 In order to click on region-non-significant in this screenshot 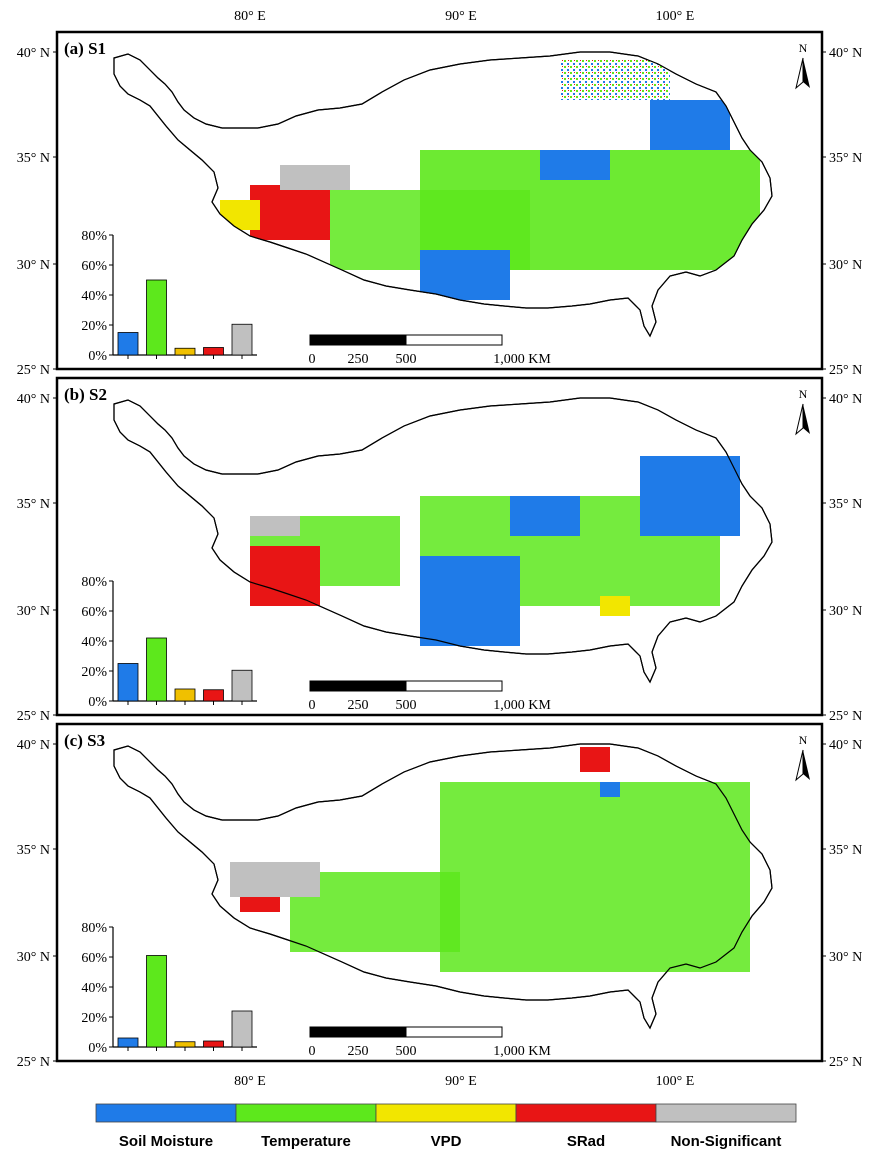, I will do `click(275, 526)`.